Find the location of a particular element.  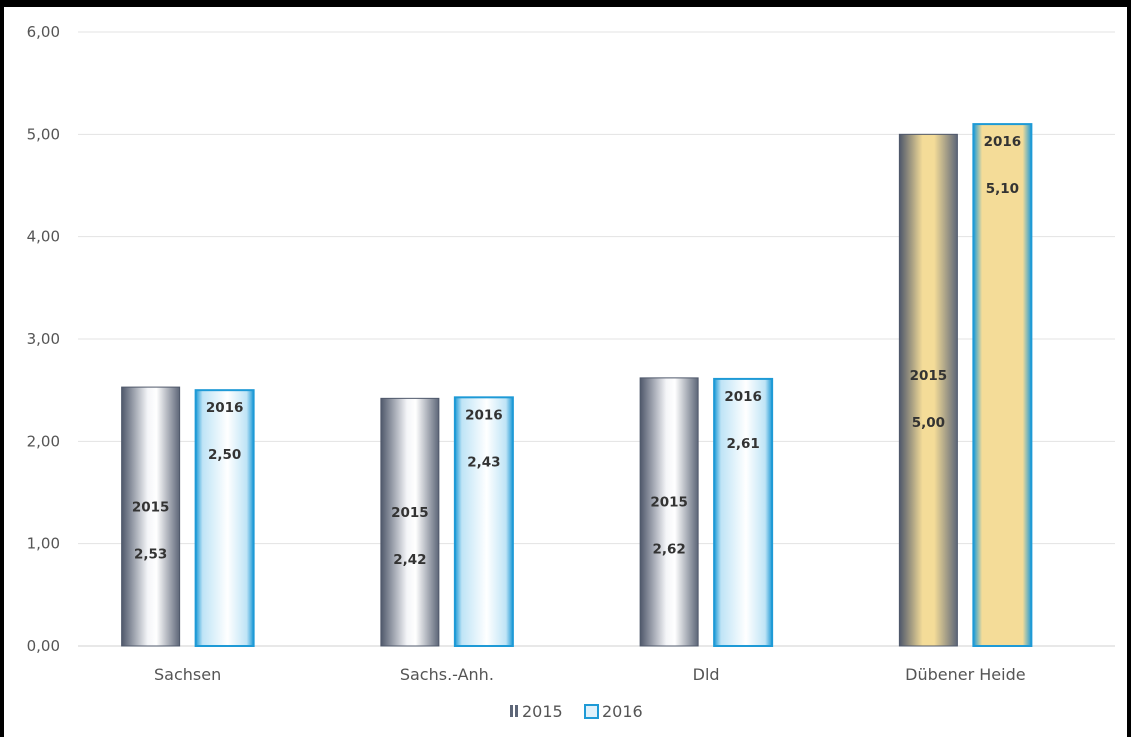

data-label-value: 5,10 is located at coordinates (1002, 189).